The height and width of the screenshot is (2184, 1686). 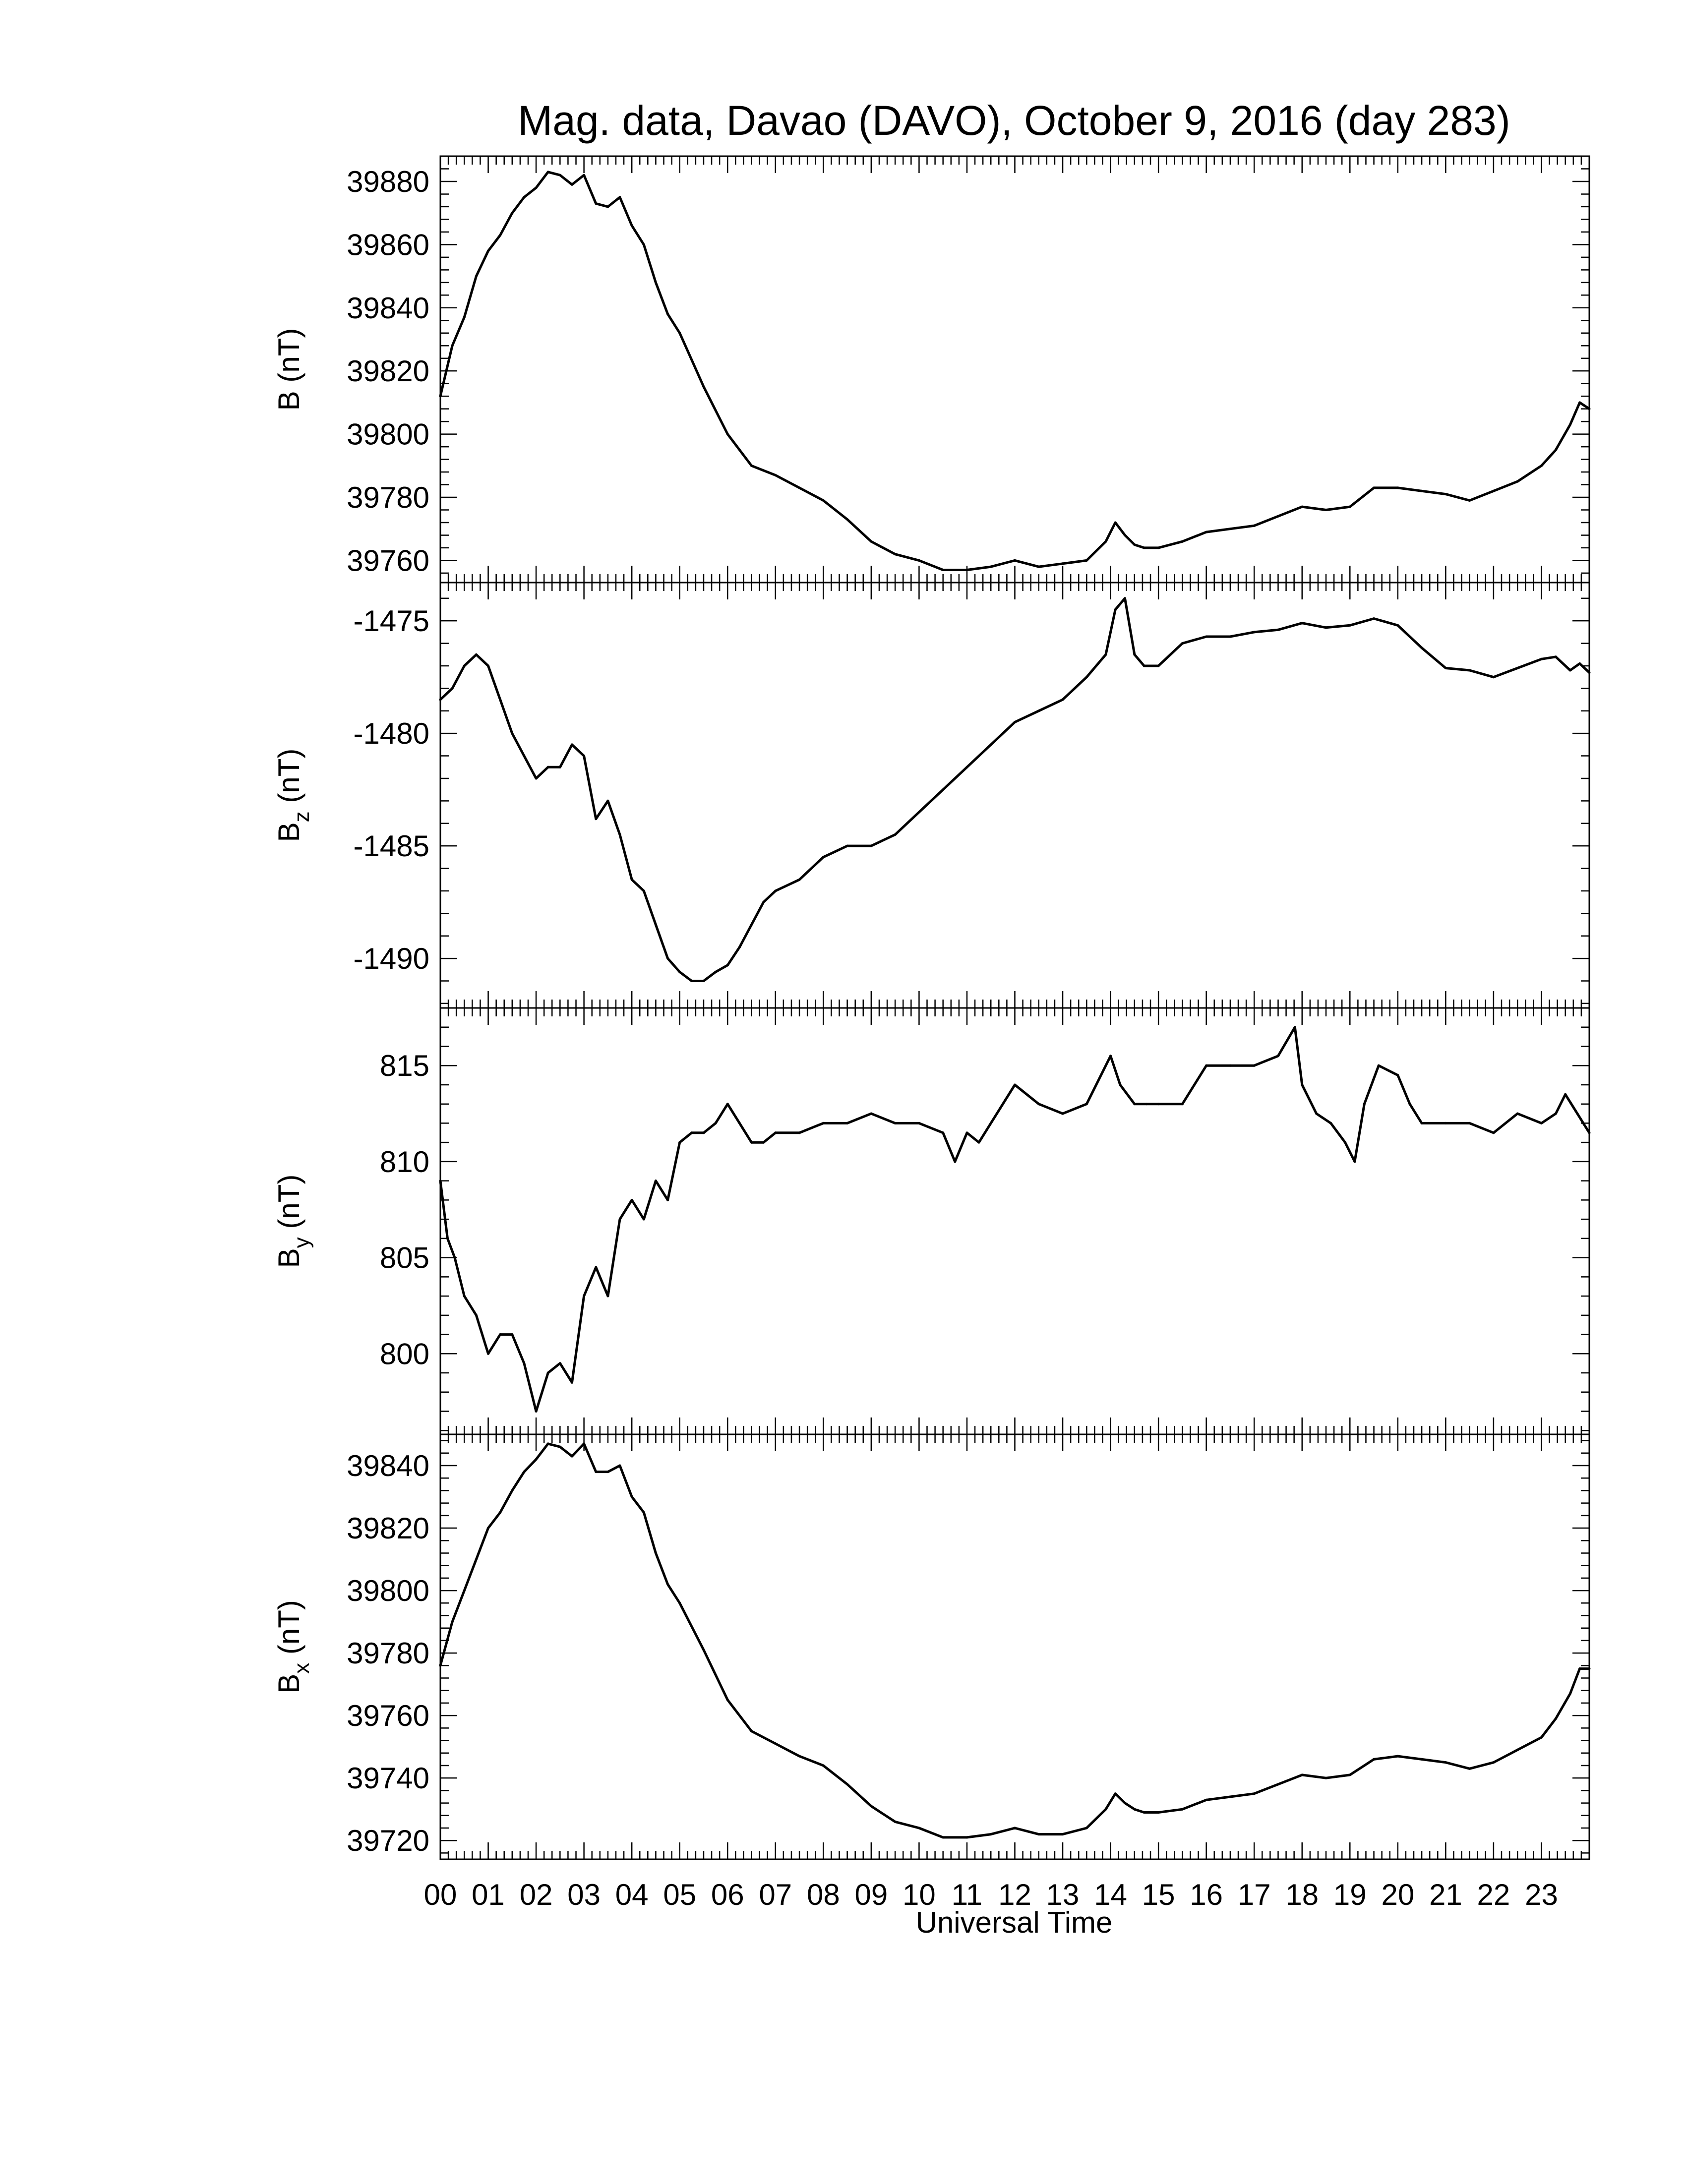 I want to click on y-tick-label: 39740, so click(x=388, y=1778).